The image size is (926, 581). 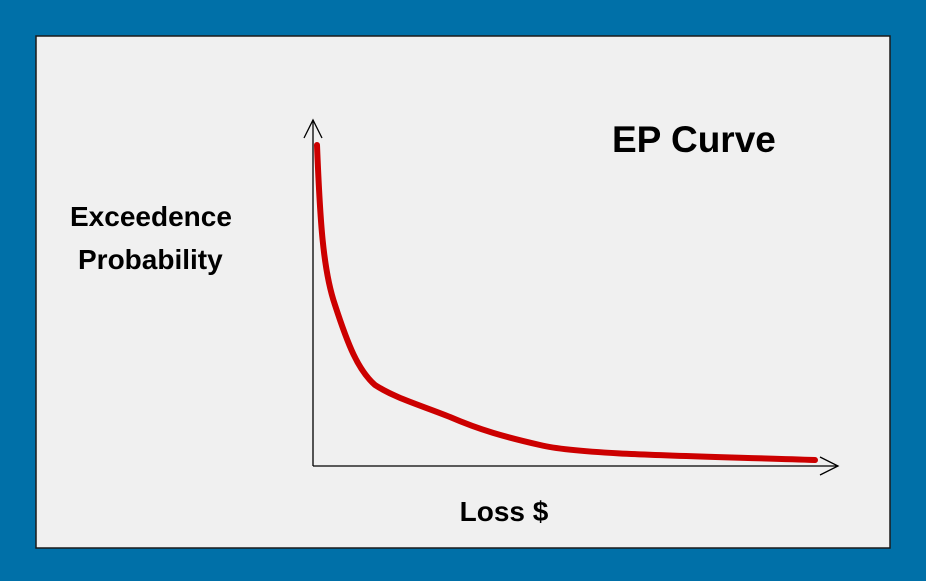 I want to click on x-axis-label: Loss $, so click(x=504, y=511).